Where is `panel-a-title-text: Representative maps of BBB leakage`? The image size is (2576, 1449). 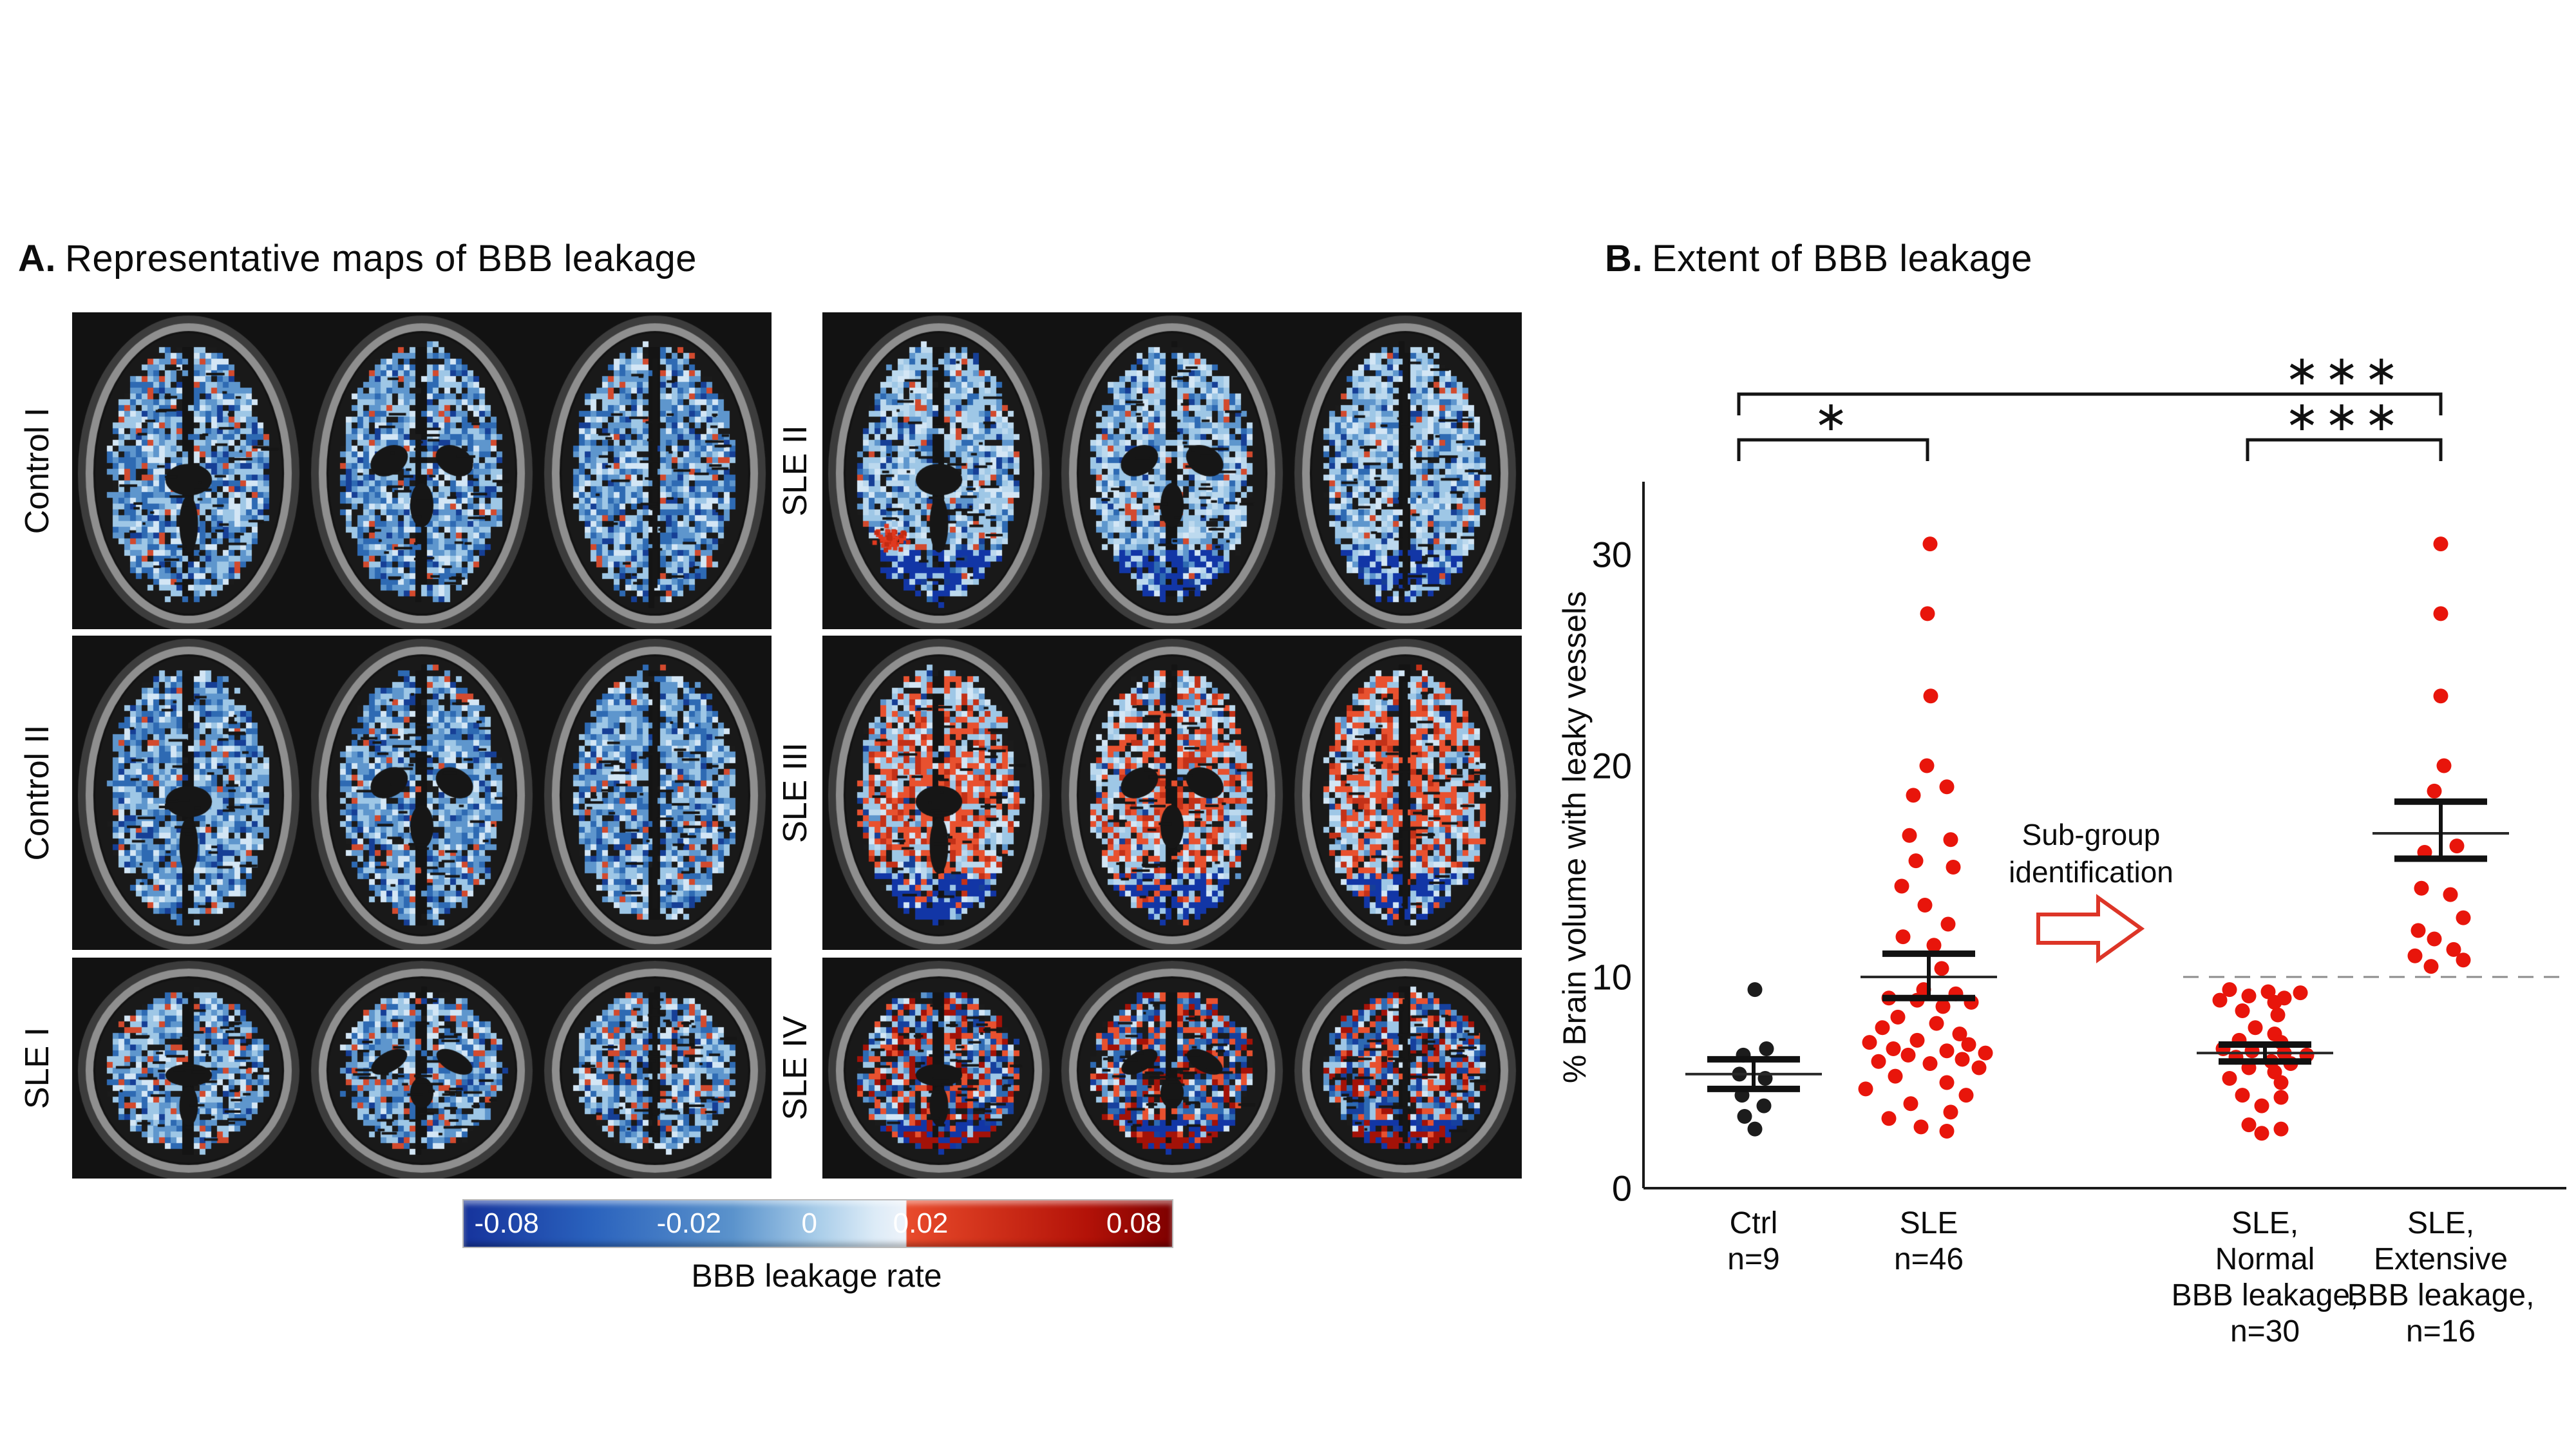
panel-a-title-text: Representative maps of BBB leakage is located at coordinates (381, 258).